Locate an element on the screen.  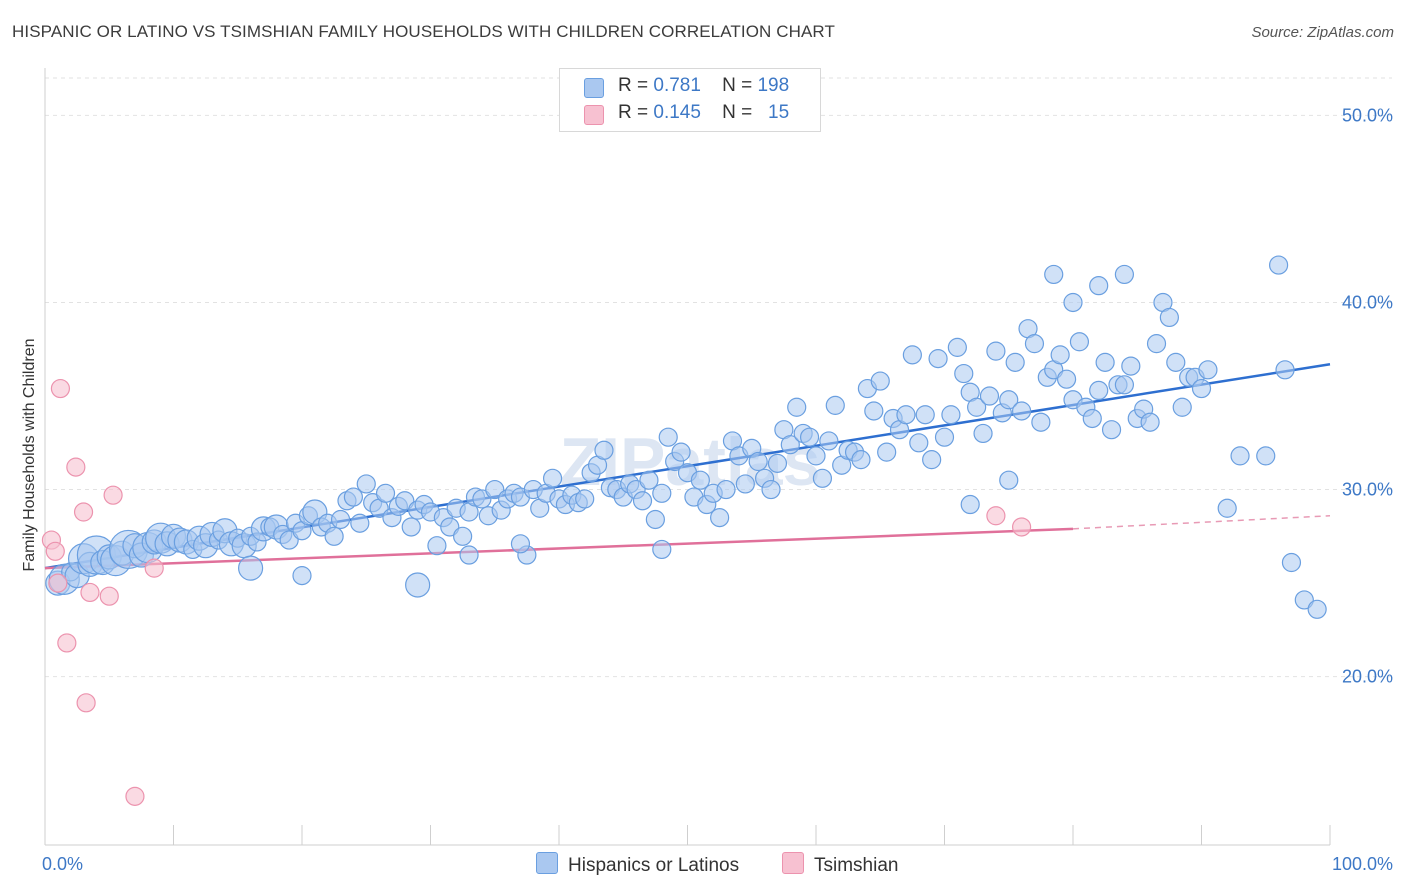
tsimshian-trend-line is located at coordinates (559, 548).